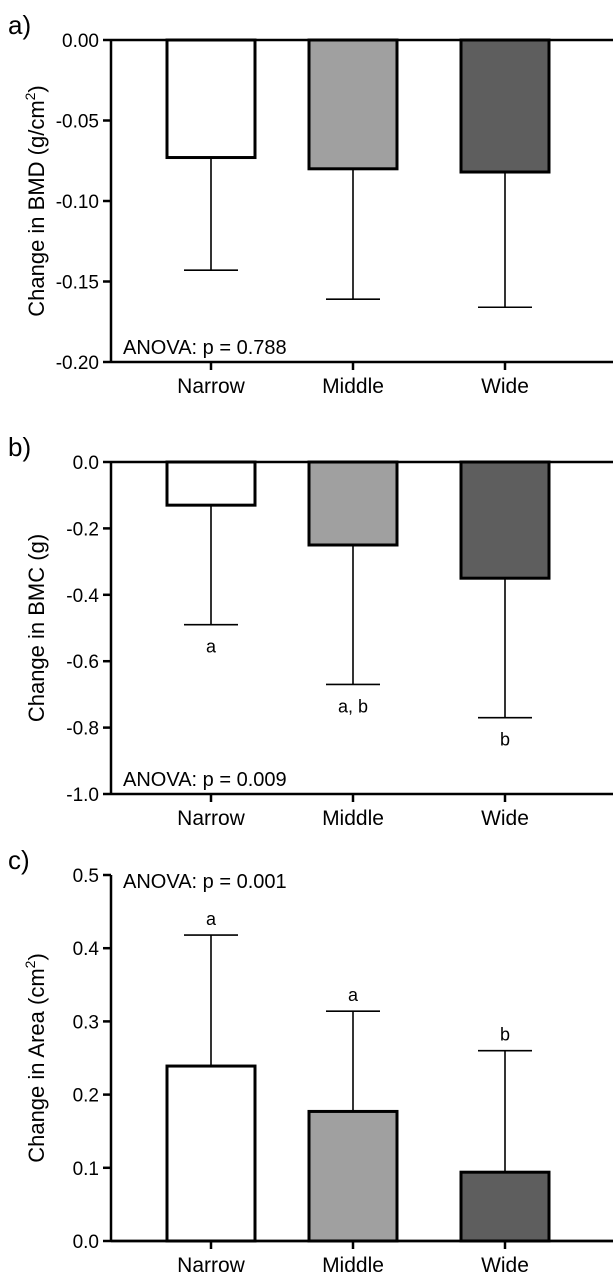 This screenshot has width=613, height=1273. What do you see at coordinates (36, 628) in the screenshot?
I see `y-axis-title: Change in BMC (g)` at bounding box center [36, 628].